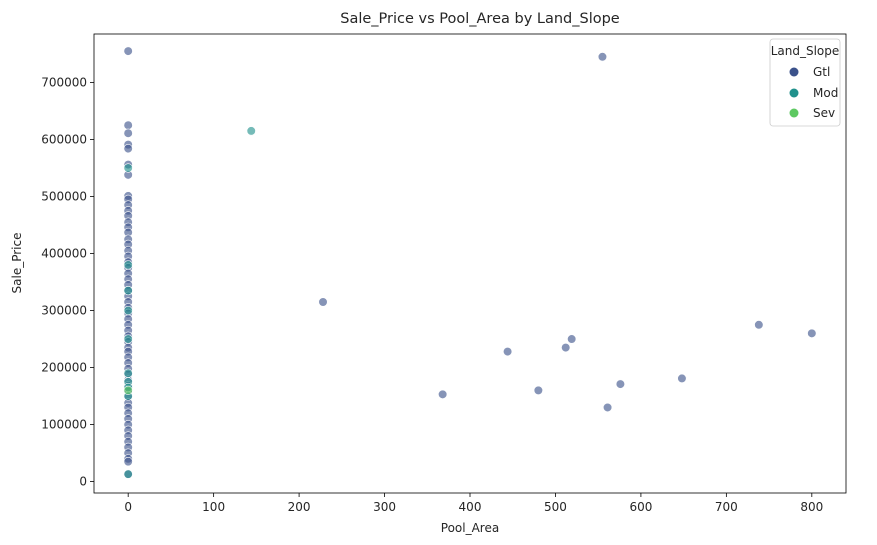  Describe the element at coordinates (17, 263) in the screenshot. I see `y-axis-label: Sale_Price` at that location.